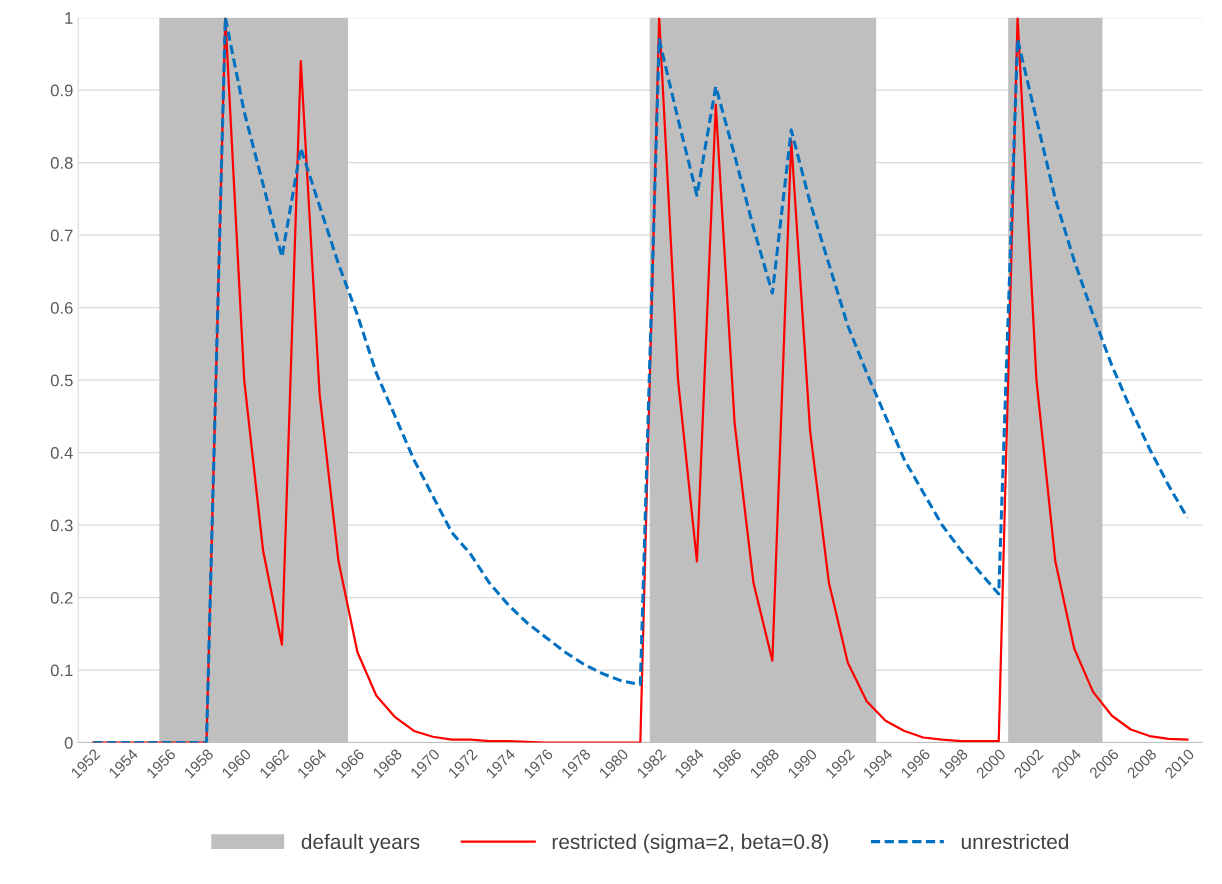 Image resolution: width=1222 pixels, height=884 pixels. I want to click on y-tick-label: 0.9, so click(61, 90).